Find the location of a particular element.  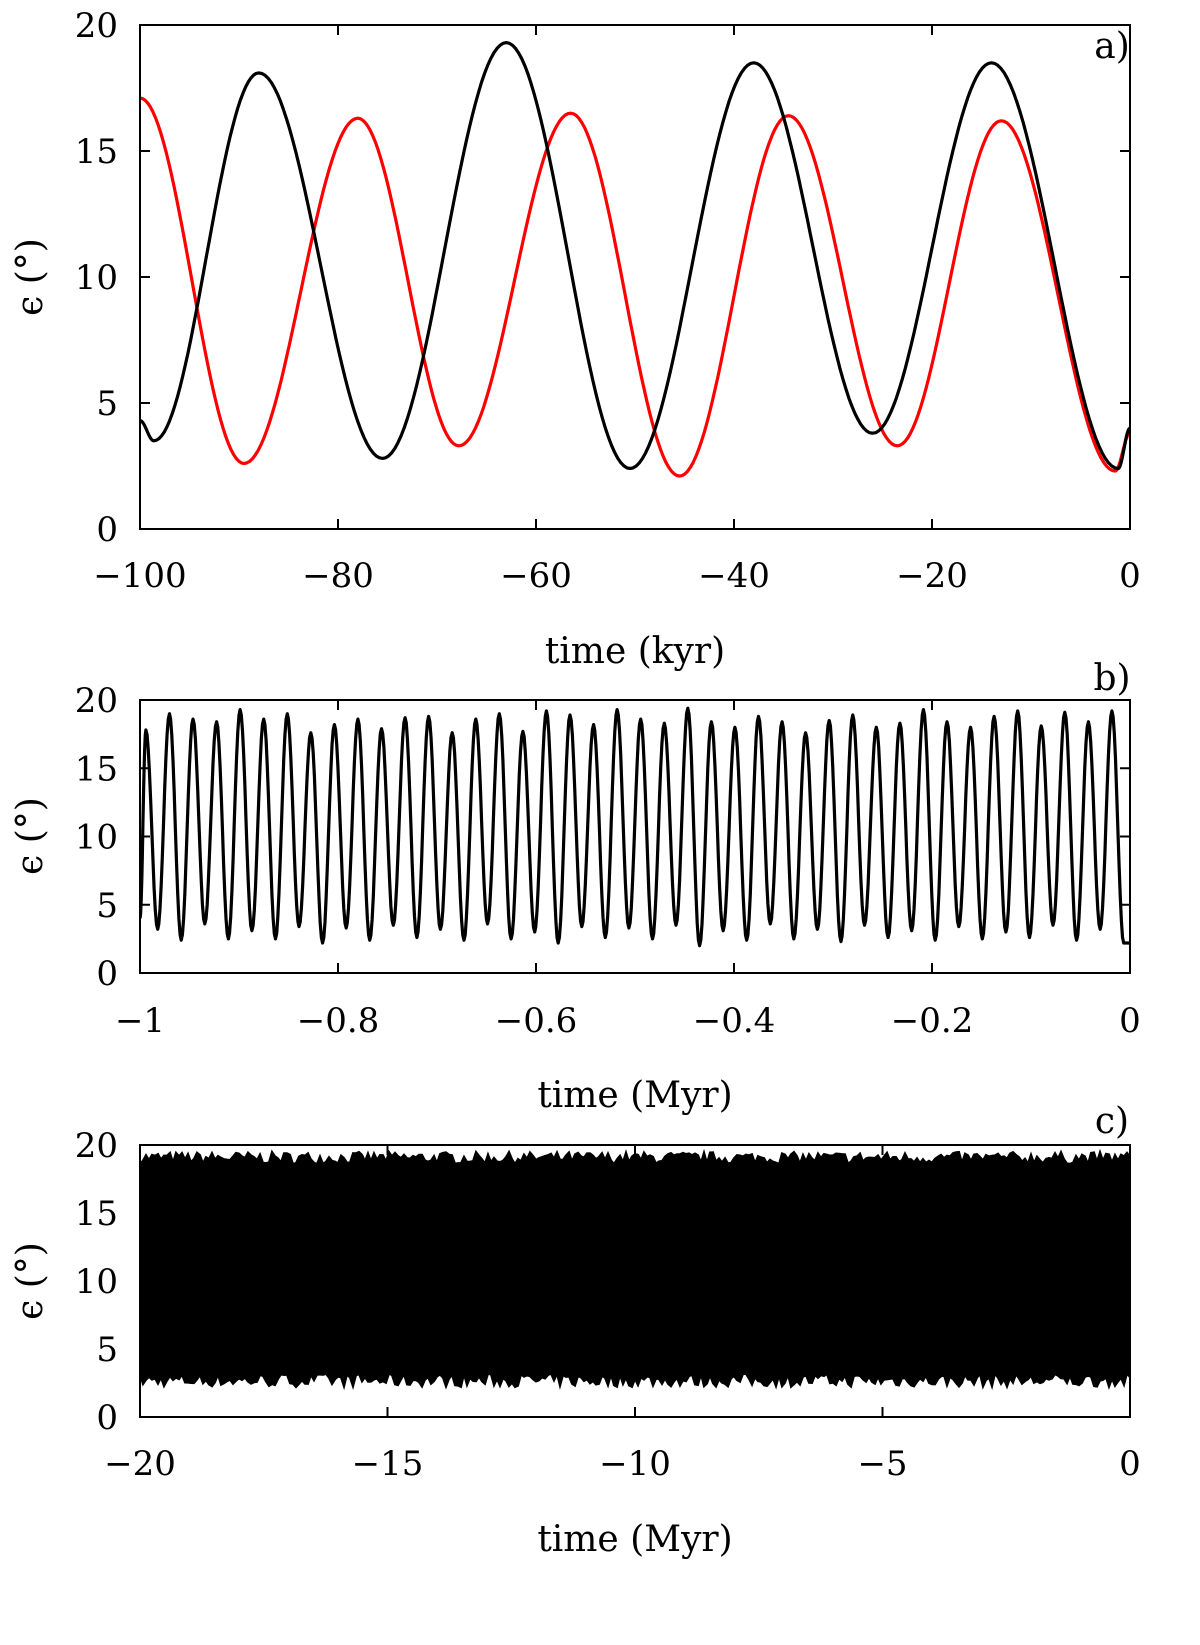

x-tick-label: −0.8 is located at coordinates (338, 1021).